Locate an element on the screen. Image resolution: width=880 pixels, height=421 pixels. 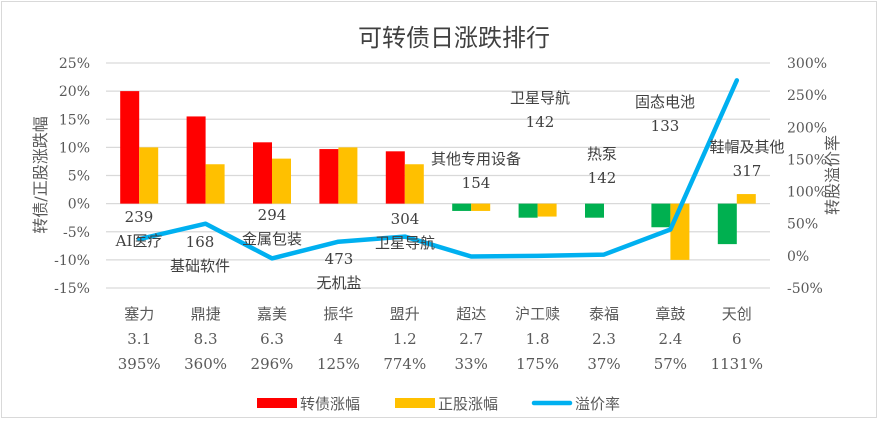
y2-tick-label: 250% is located at coordinates (807, 96).